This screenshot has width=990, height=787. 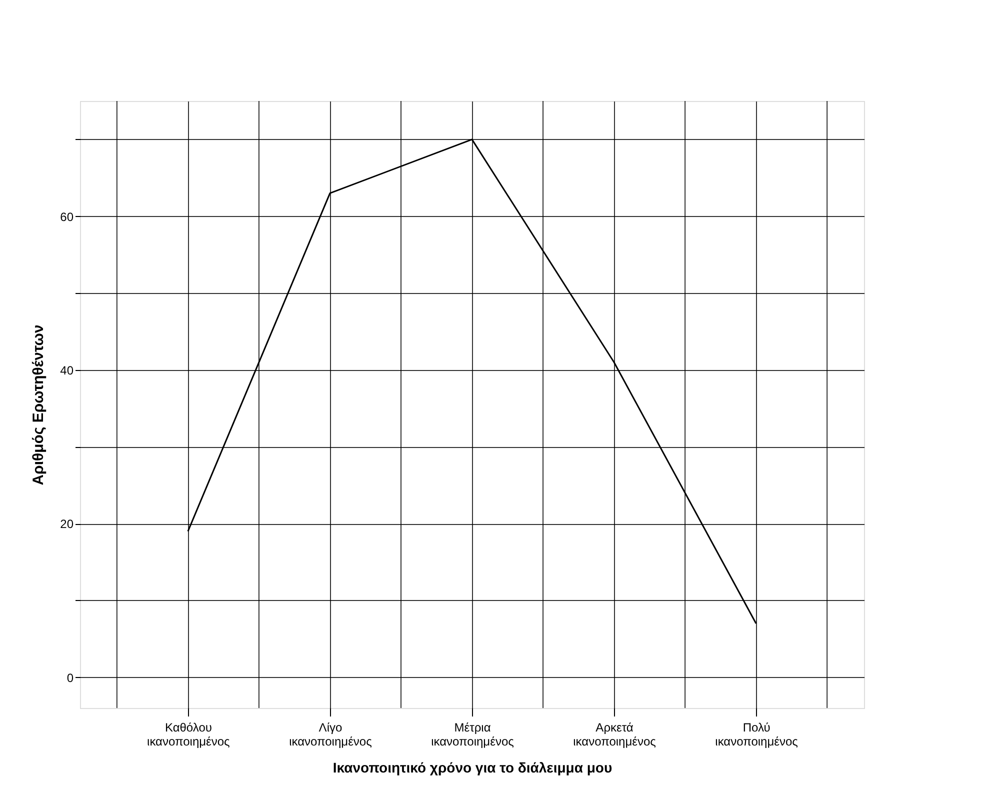 I want to click on y-tick-label: 0, so click(x=70, y=677).